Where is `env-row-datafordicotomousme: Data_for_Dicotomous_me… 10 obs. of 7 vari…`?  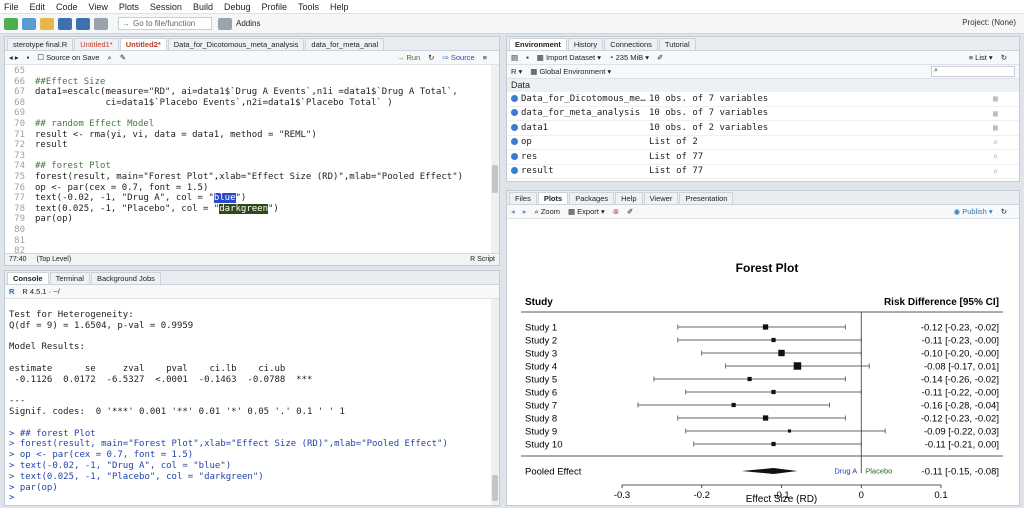 env-row-datafordicotomousme: Data_for_Dicotomous_me… 10 obs. of 7 vari… is located at coordinates (763, 99).